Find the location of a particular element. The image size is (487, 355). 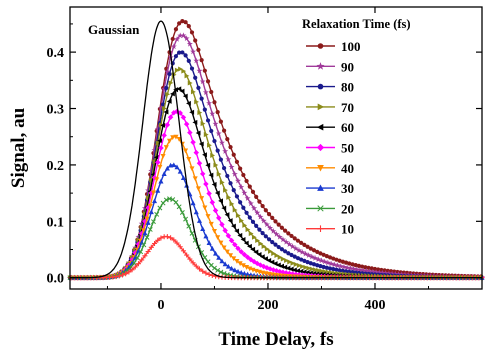

legend-label-50: 50 is located at coordinates (347, 148).